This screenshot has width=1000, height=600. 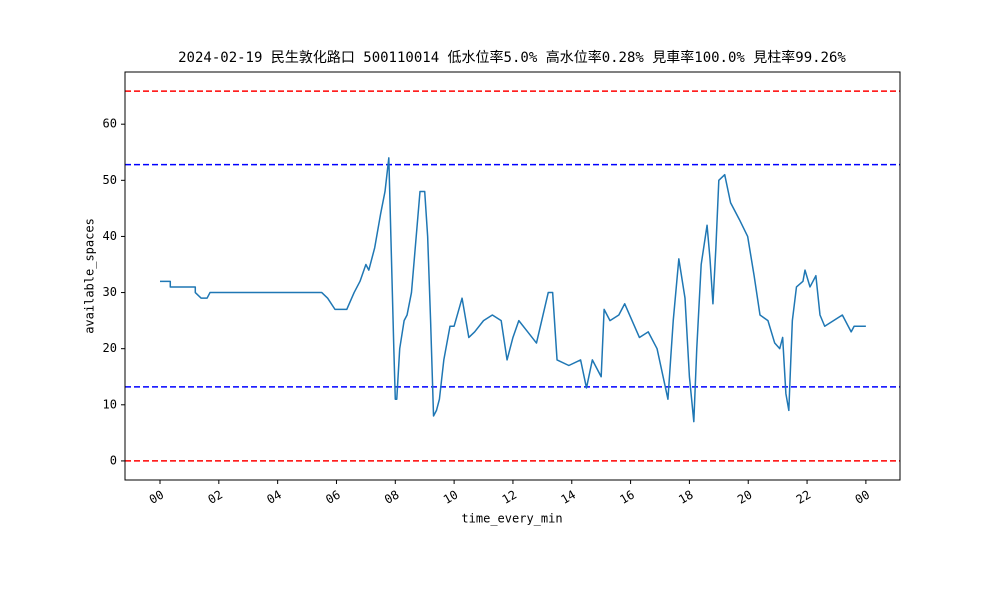 What do you see at coordinates (804, 497) in the screenshot?
I see `x-tick-label: 22` at bounding box center [804, 497].